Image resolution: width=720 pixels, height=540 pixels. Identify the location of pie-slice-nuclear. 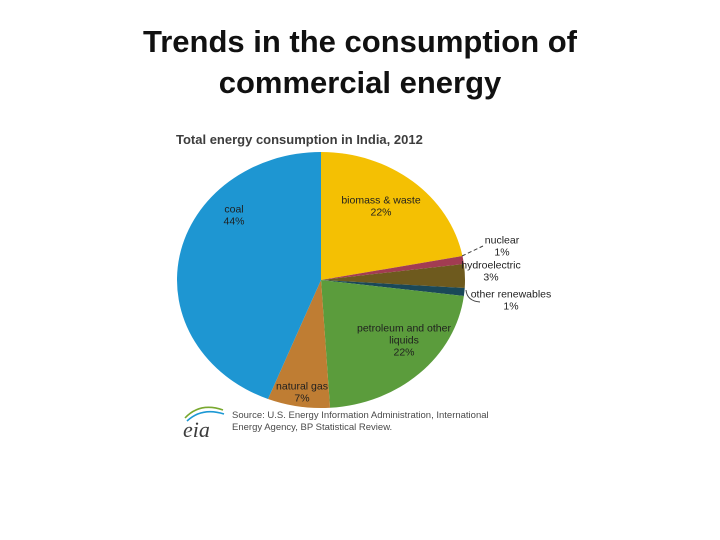
(392, 268).